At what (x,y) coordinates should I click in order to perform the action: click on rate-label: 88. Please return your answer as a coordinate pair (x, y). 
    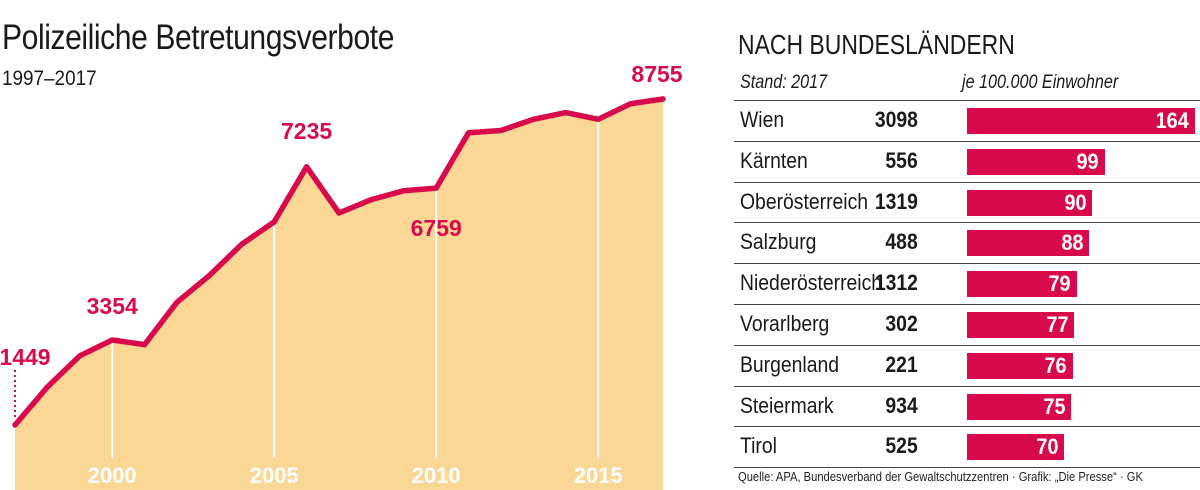
    Looking at the image, I should click on (1072, 243).